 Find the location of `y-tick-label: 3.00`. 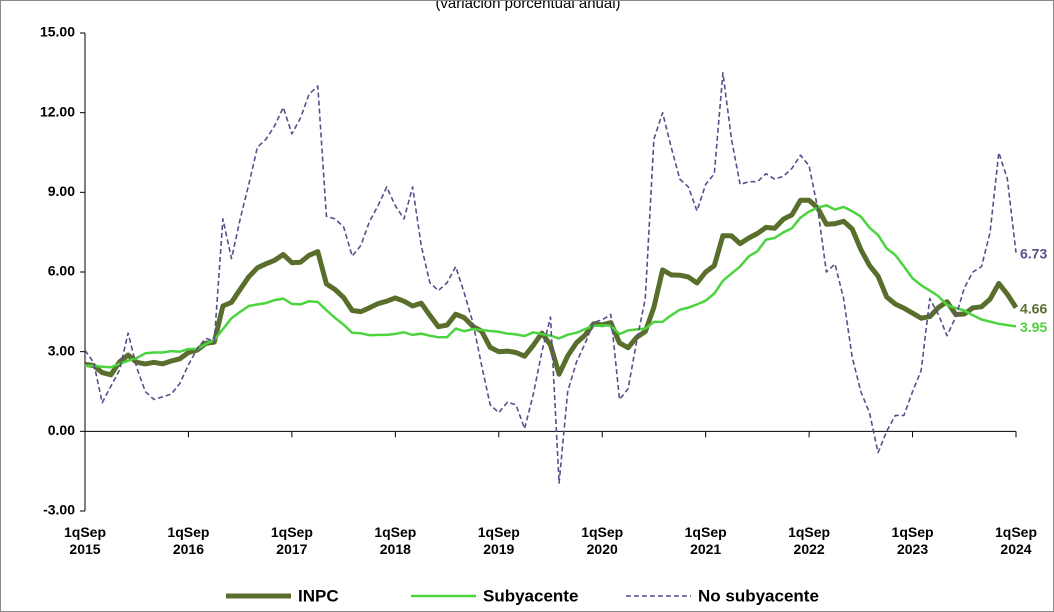

y-tick-label: 3.00 is located at coordinates (61, 350).